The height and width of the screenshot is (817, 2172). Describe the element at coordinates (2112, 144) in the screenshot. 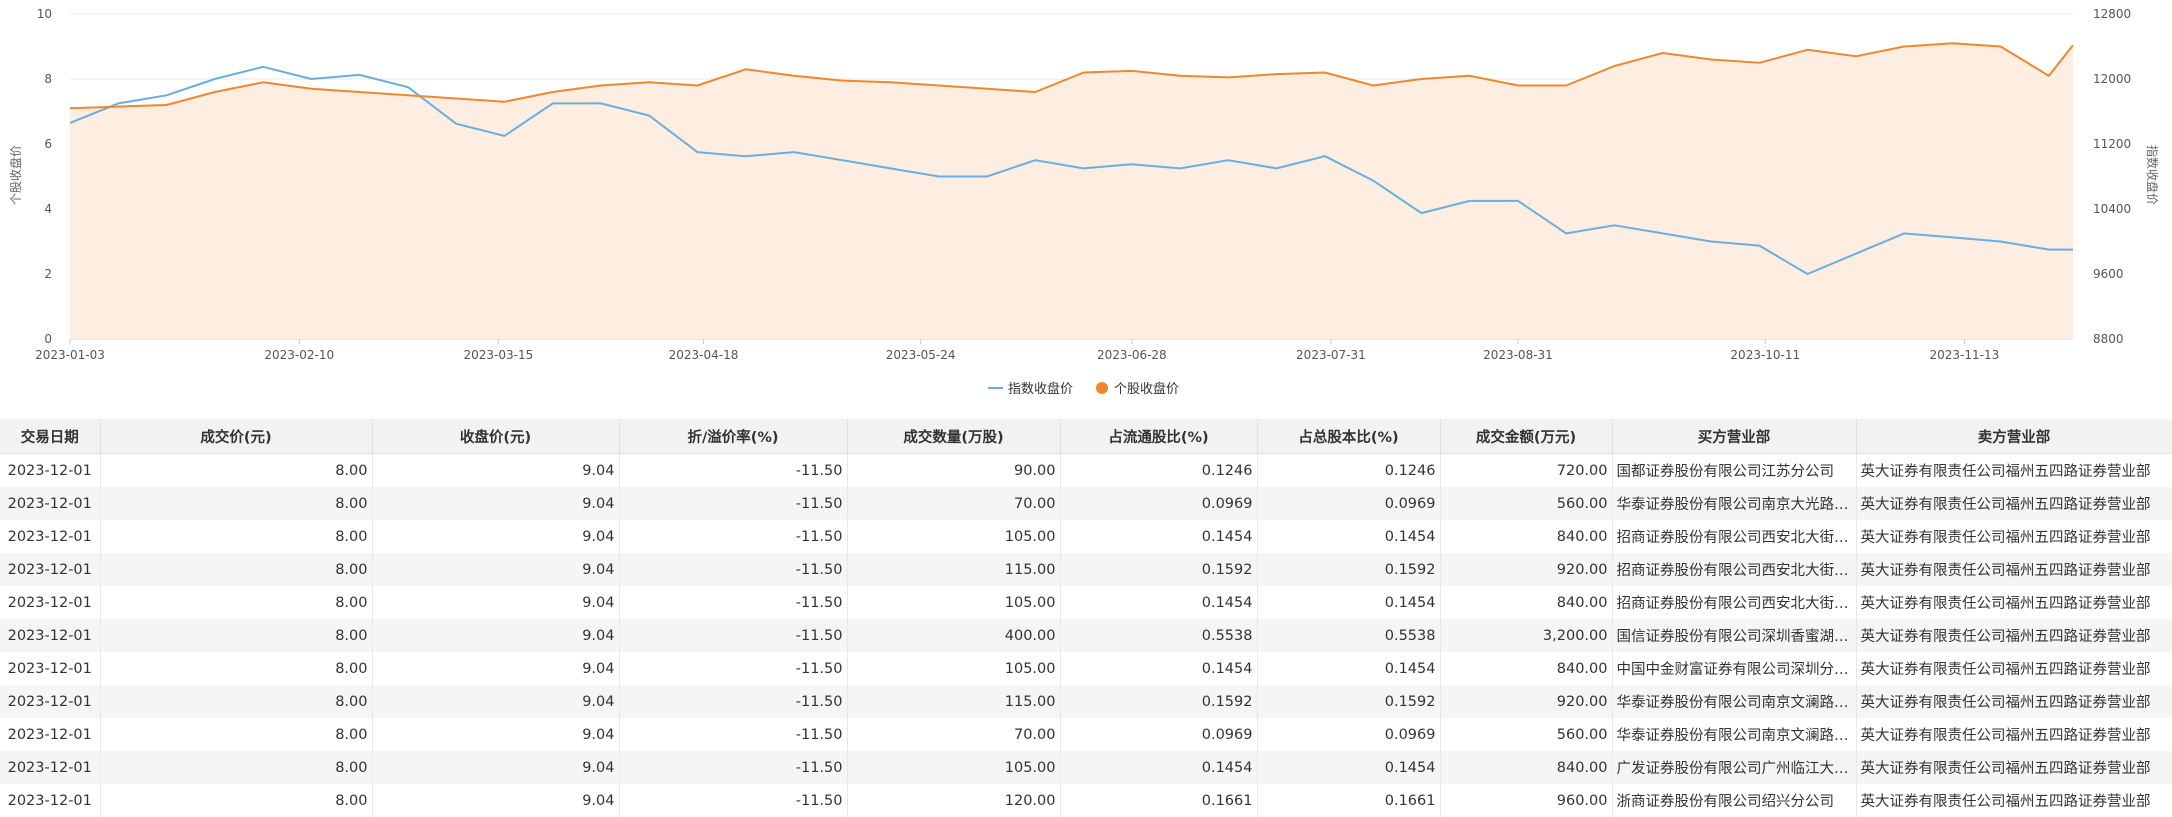

I see `y-right-tick-label: 11200` at that location.